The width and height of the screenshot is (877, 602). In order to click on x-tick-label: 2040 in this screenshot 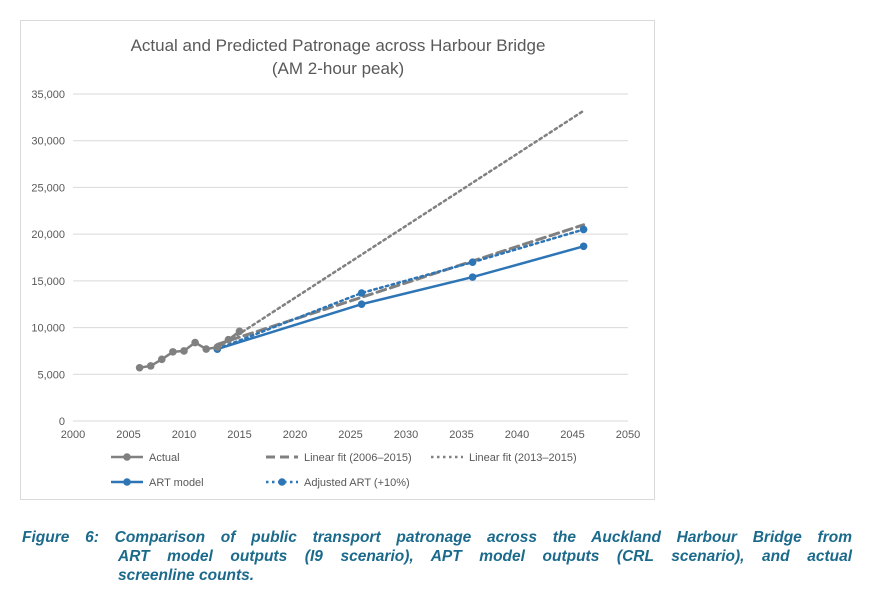, I will do `click(517, 435)`.